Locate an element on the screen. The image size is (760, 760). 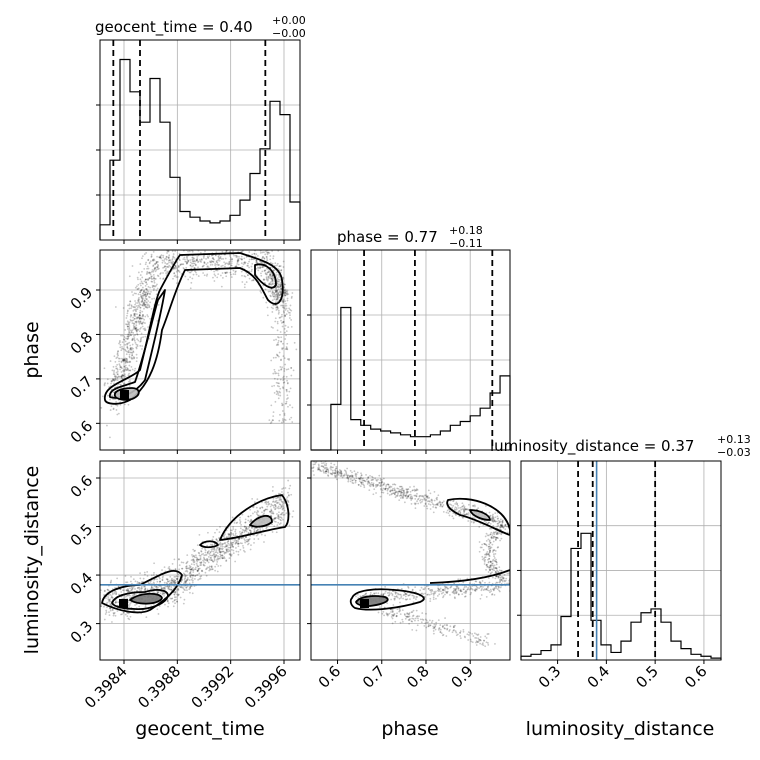
title-phase-plus: +0.18 is located at coordinates (466, 230).